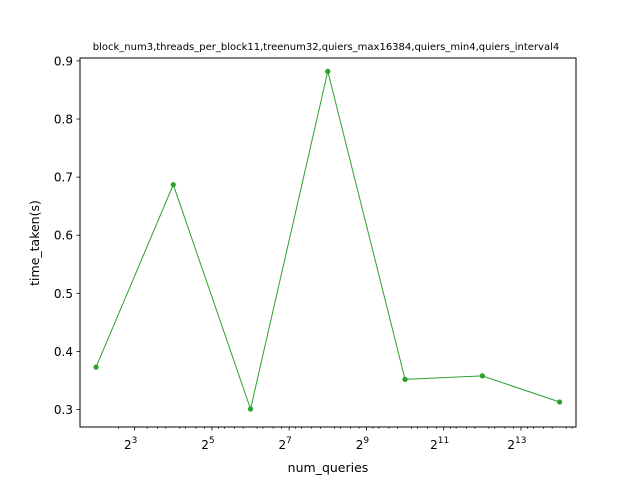  What do you see at coordinates (130, 444) in the screenshot?
I see `x-tick-label: 23` at bounding box center [130, 444].